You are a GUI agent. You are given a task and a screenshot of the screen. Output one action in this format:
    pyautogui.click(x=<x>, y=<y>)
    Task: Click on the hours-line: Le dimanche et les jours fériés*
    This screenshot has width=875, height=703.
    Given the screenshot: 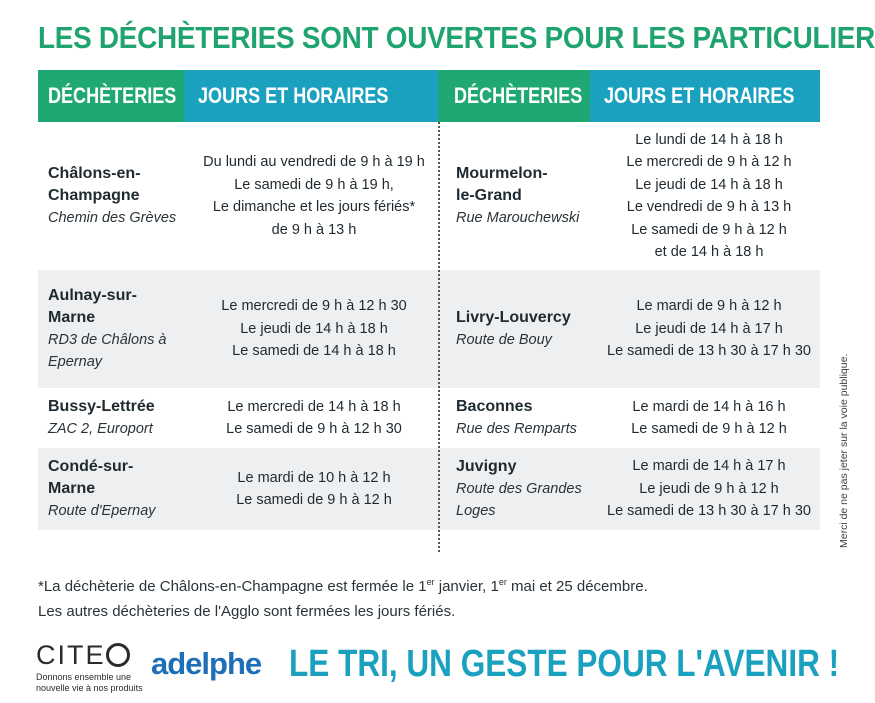 What is the action you would take?
    pyautogui.click(x=314, y=207)
    